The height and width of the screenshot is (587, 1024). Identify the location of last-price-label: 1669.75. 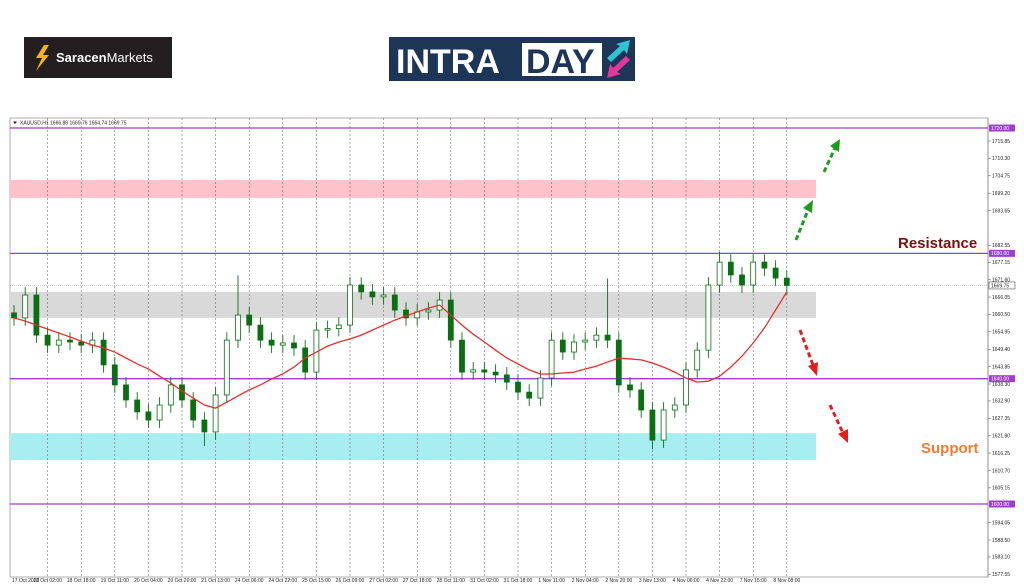
(1000, 286).